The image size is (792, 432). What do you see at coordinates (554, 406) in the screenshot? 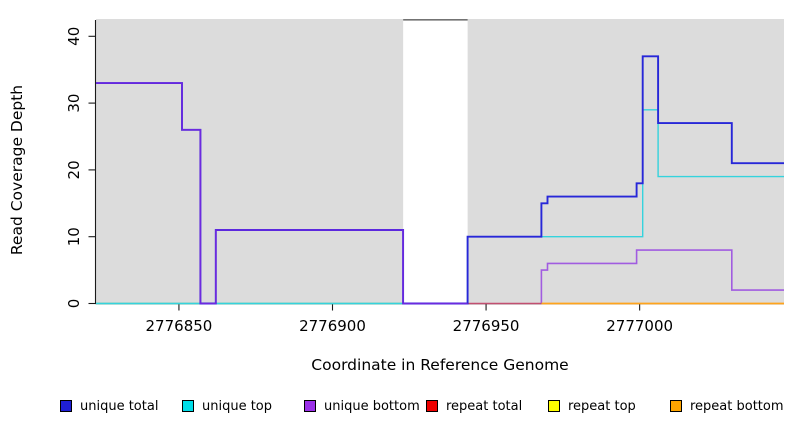
I see `repeat-top-swatch-icon` at bounding box center [554, 406].